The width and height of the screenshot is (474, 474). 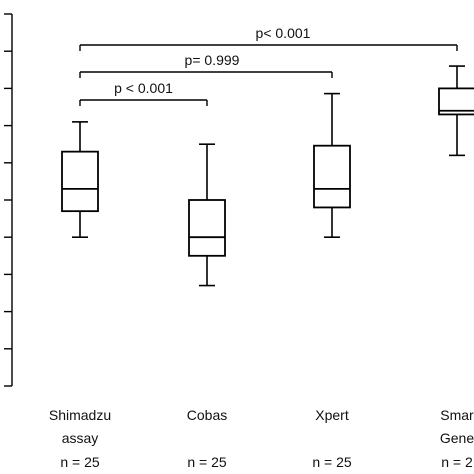 What do you see at coordinates (143, 88) in the screenshot?
I see `p-value-label: p < 0.001` at bounding box center [143, 88].